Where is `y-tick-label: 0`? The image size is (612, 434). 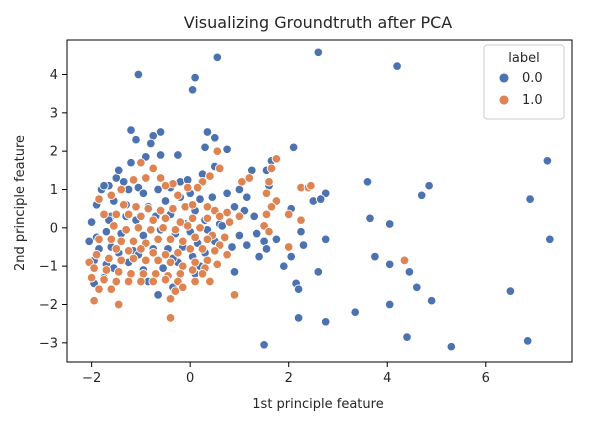
y-tick-label: 0 is located at coordinates (54, 228).